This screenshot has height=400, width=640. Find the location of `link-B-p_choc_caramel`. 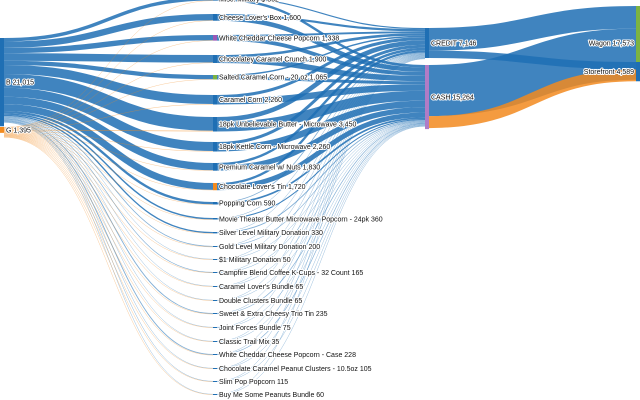

link-B-p_choc_caramel is located at coordinates (108, 58).